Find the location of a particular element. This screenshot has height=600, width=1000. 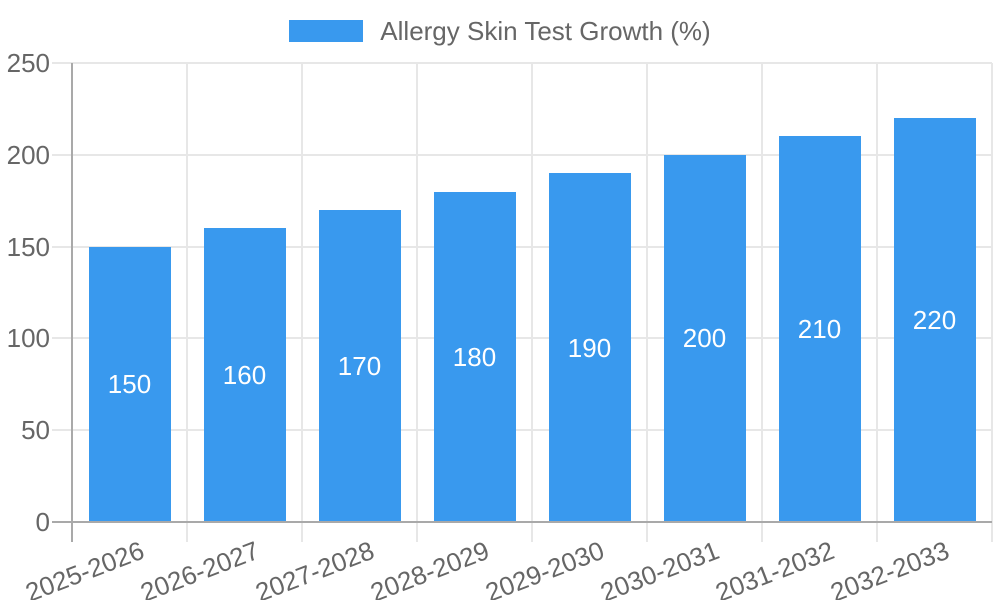

bar-value-label: 180 is located at coordinates (474, 356).